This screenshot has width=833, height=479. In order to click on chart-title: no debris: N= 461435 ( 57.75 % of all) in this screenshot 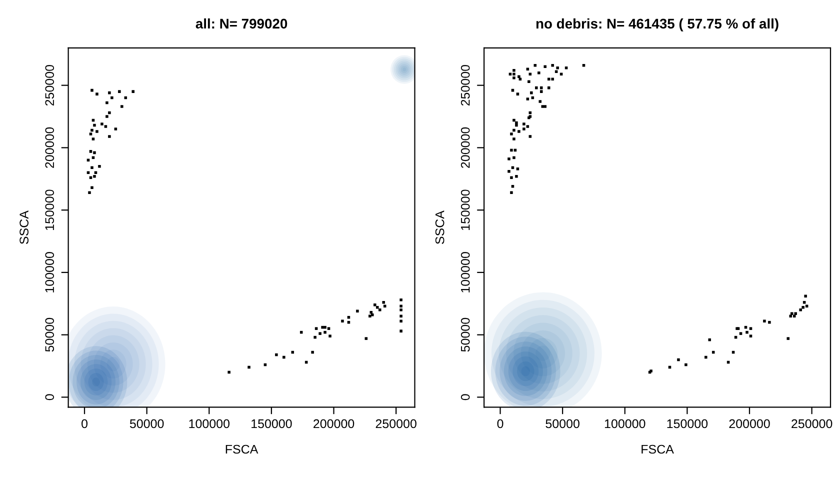, I will do `click(657, 25)`.